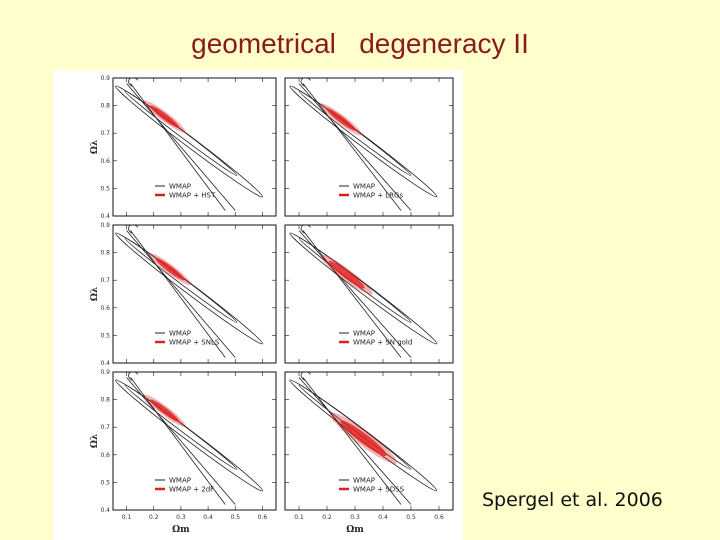  What do you see at coordinates (192, 196) in the screenshot?
I see `legend-label-joint: WMAP + HST` at bounding box center [192, 196].